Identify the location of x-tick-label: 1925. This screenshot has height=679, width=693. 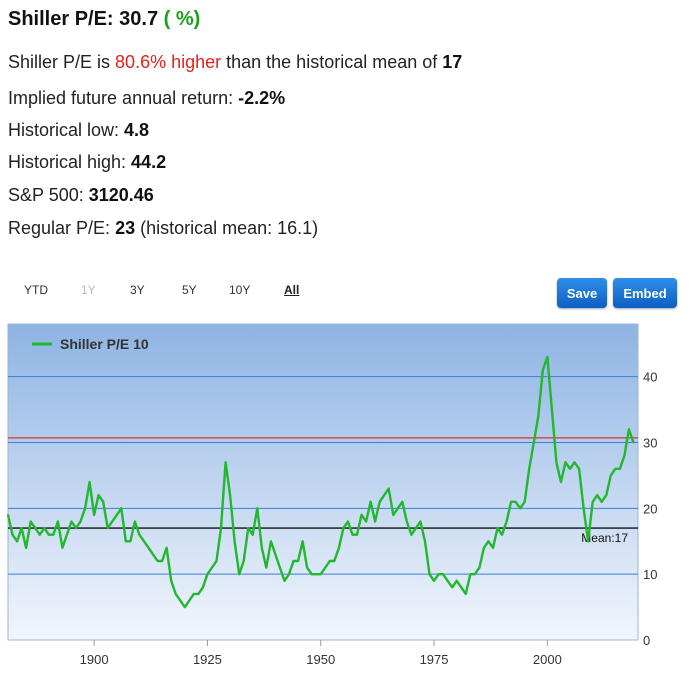
(207, 659).